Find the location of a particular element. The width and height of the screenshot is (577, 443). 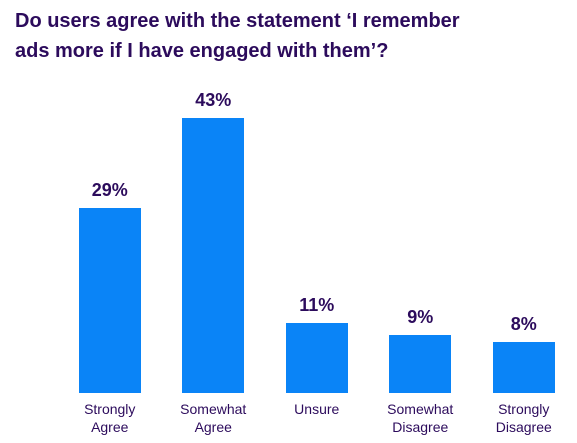

x-tick-label: Unsure is located at coordinates (317, 409).